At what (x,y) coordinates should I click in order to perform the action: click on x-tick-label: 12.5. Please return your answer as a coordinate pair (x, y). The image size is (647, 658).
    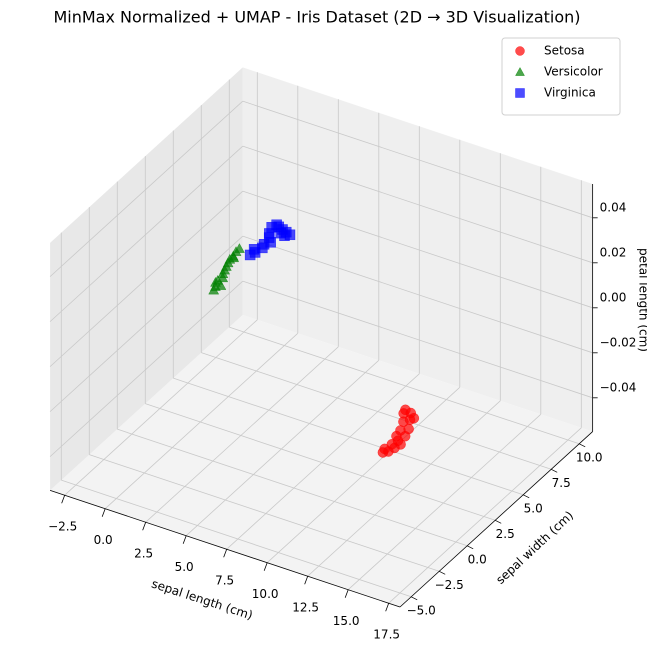
    Looking at the image, I should click on (305, 608).